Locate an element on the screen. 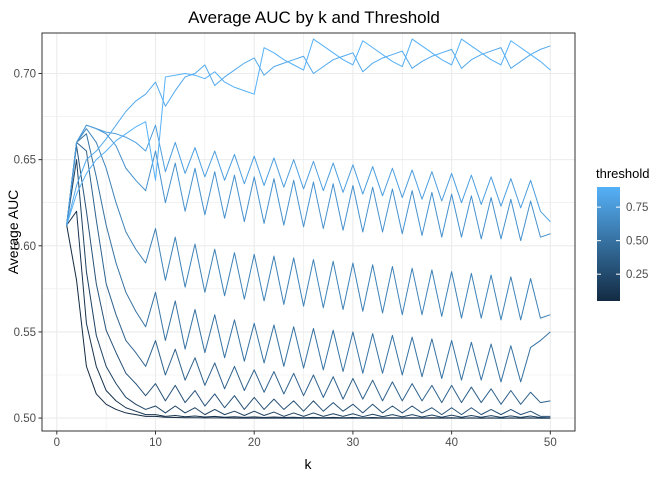 This screenshot has height=480, width=672. x-tick-label: 50 is located at coordinates (550, 443).